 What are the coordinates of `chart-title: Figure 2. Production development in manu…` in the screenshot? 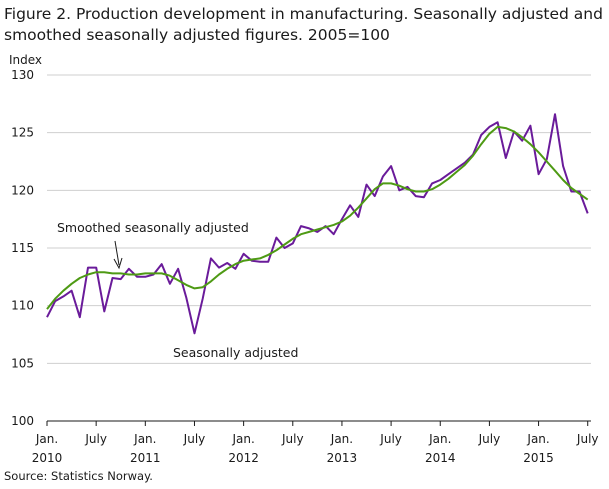 It's located at (303, 24).